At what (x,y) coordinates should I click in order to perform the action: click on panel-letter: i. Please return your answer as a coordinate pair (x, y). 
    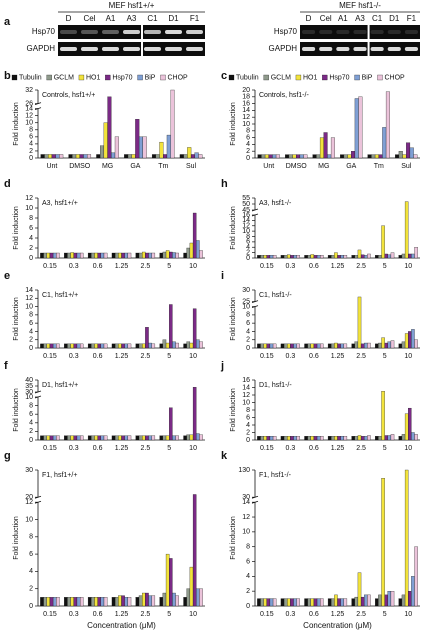
    Looking at the image, I should click on (222, 276).